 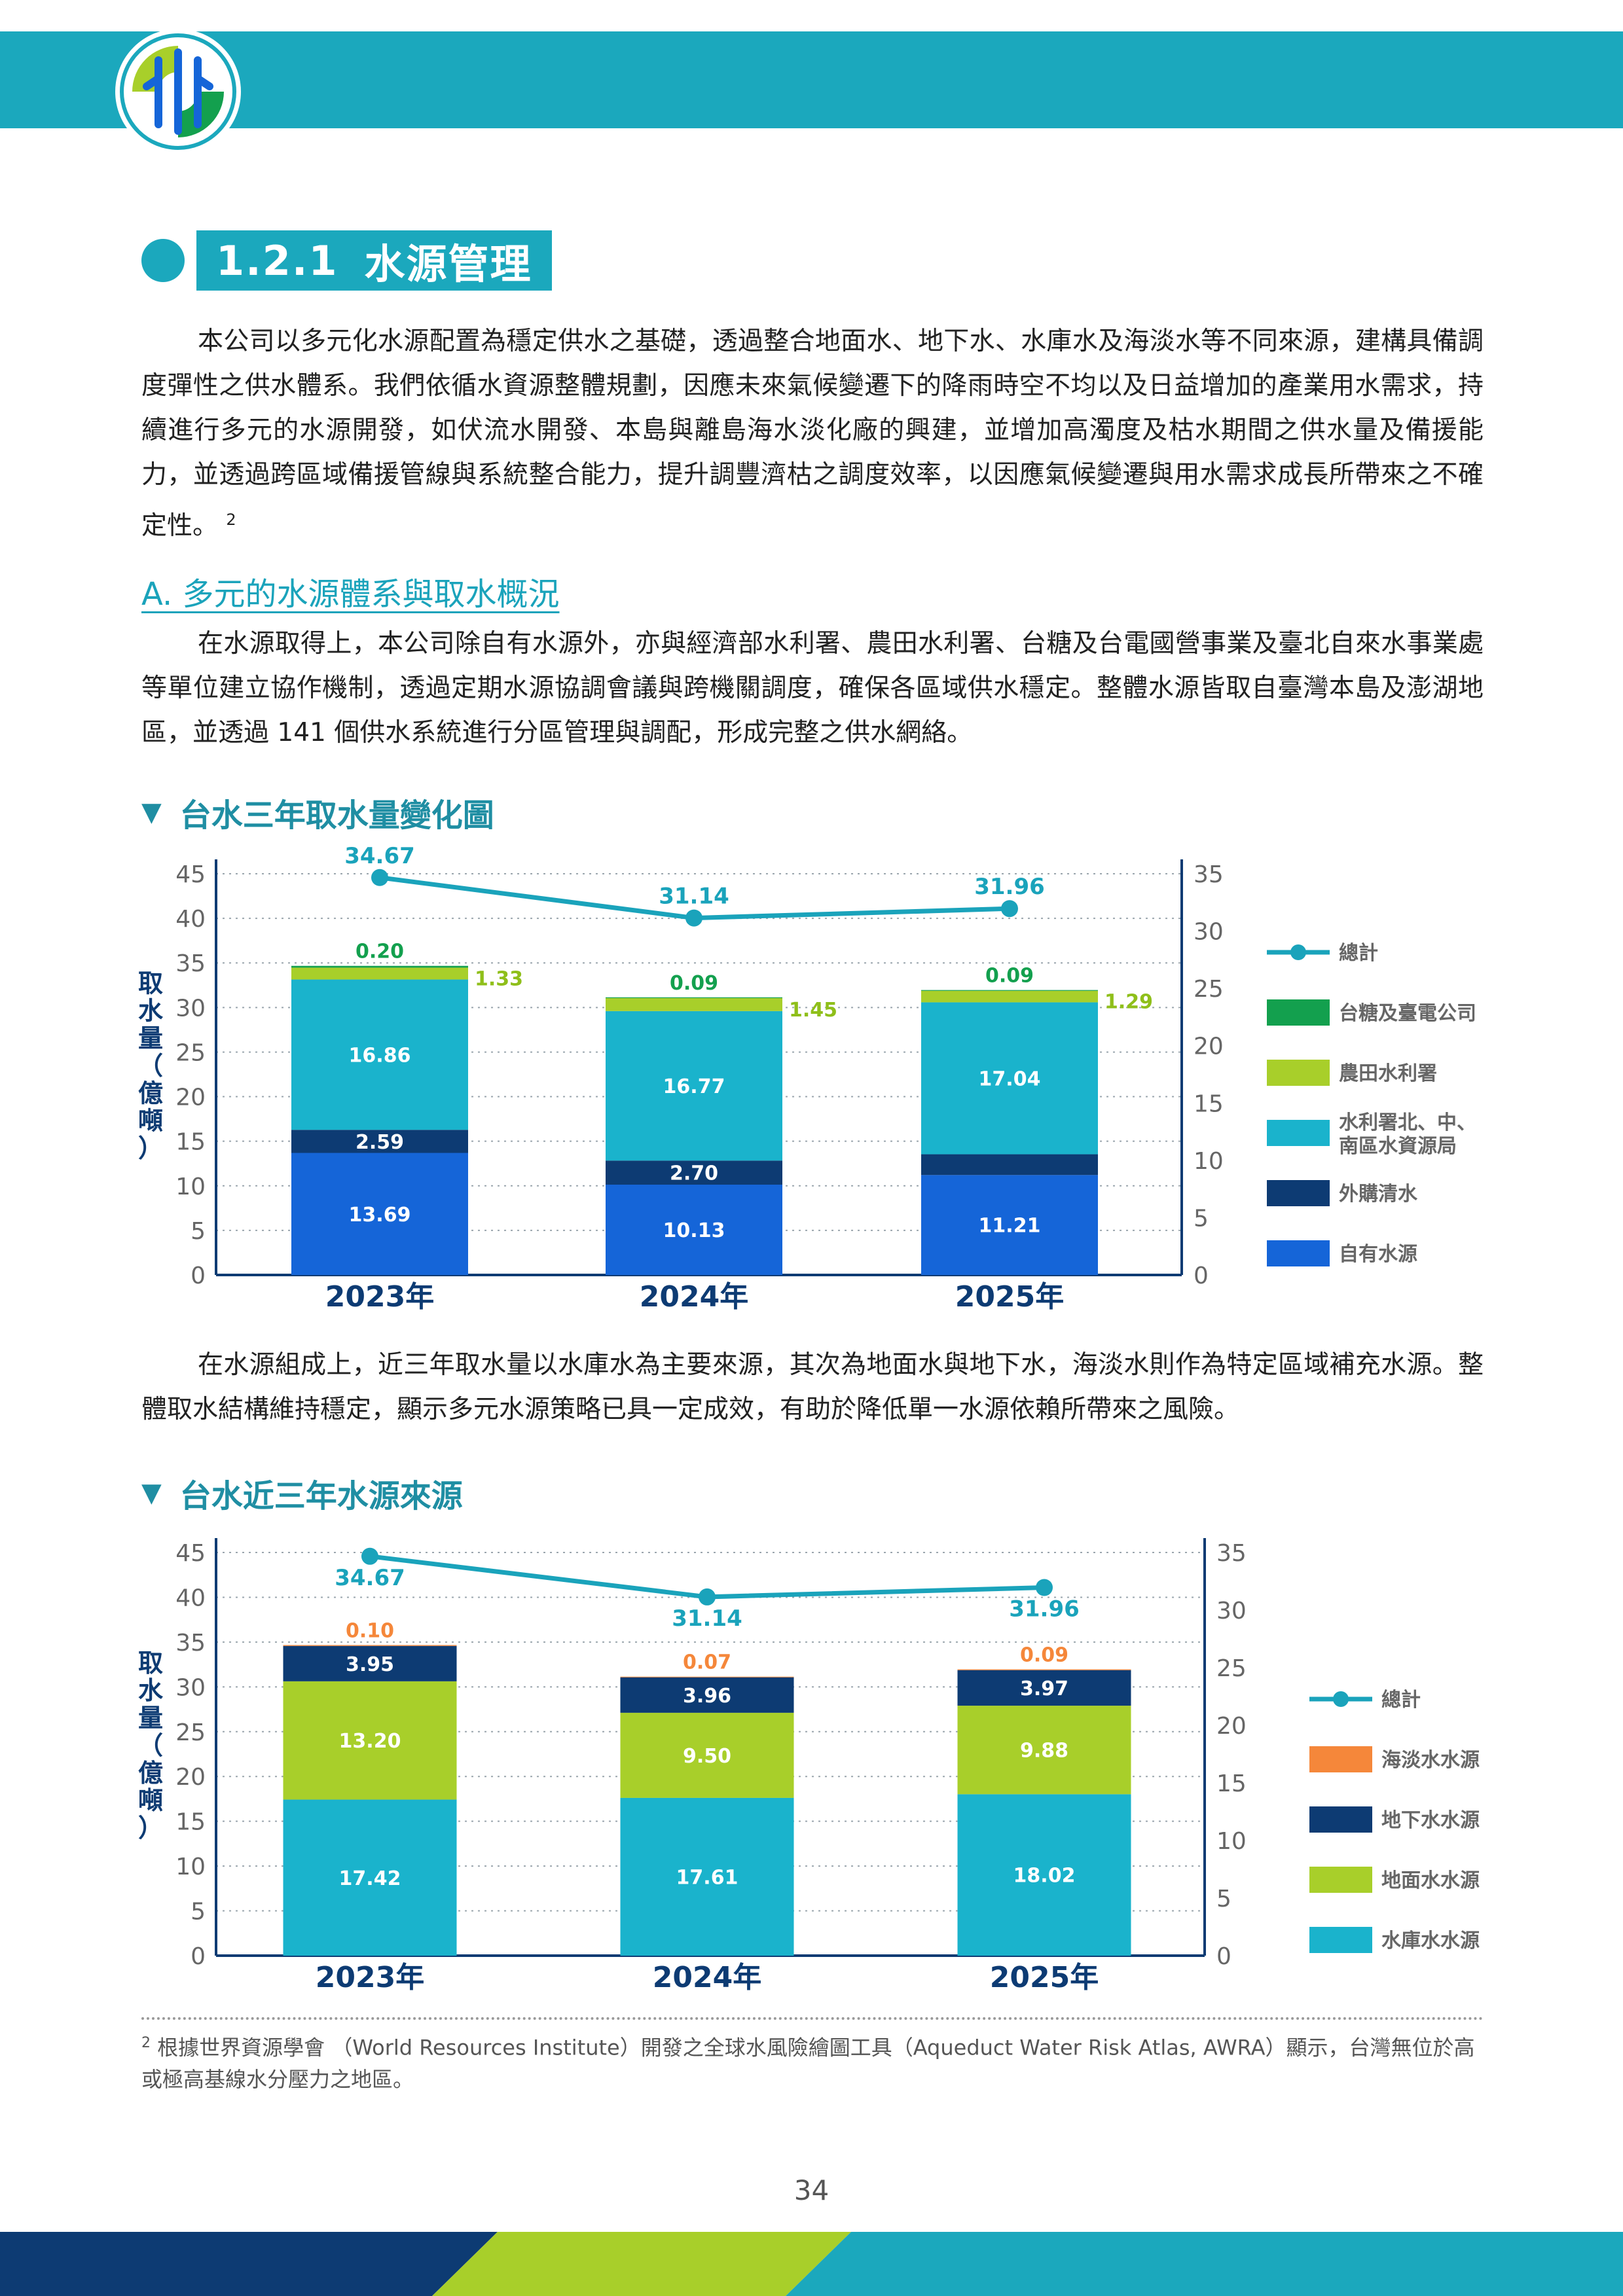 What do you see at coordinates (1358, 953) in the screenshot?
I see `legend-label: 總計` at bounding box center [1358, 953].